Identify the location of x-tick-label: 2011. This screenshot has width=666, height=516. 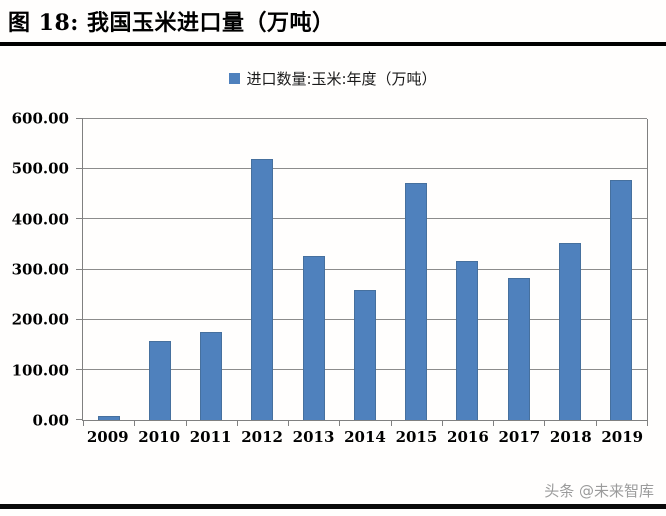
(210, 437).